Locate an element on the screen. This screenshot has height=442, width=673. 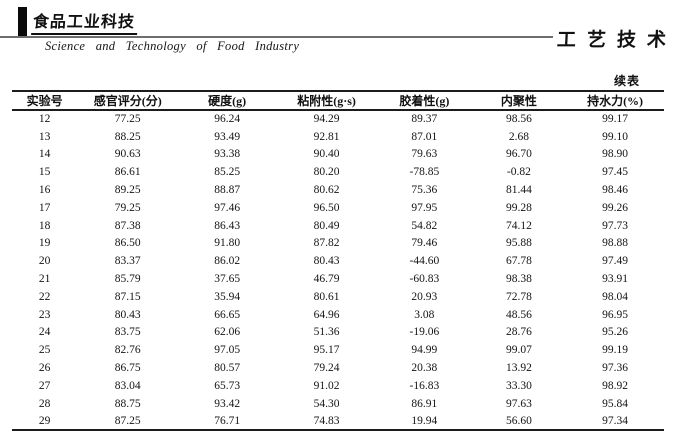
table-cell: 99.07 is located at coordinates (518, 350).